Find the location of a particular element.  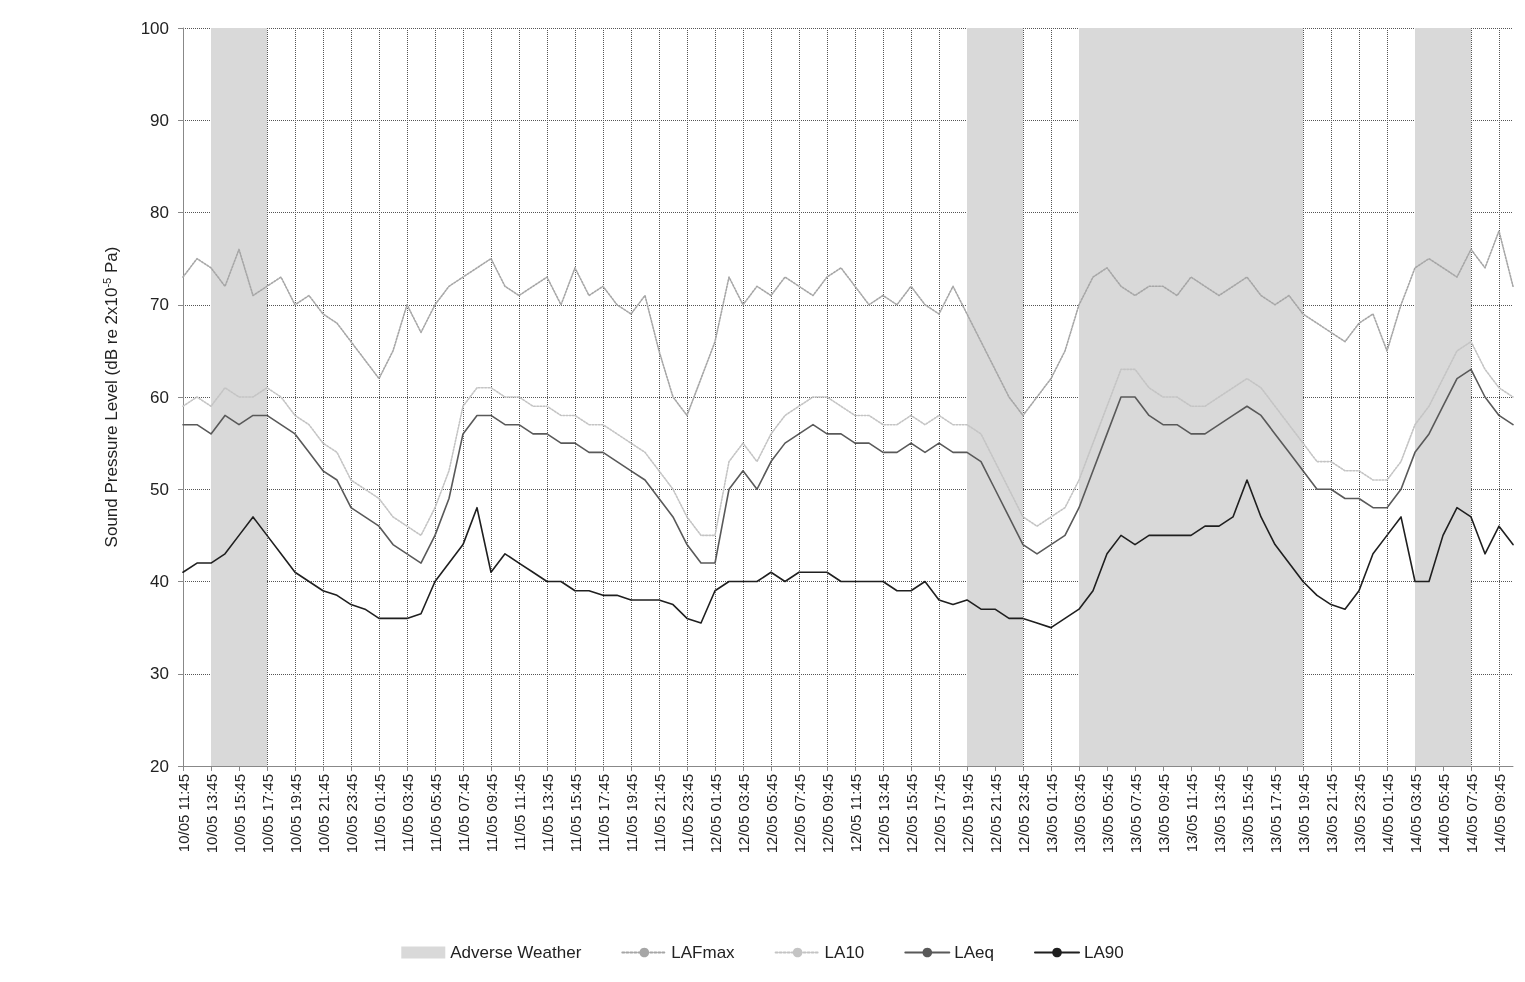

y-tick-label: 40 is located at coordinates (159, 581).